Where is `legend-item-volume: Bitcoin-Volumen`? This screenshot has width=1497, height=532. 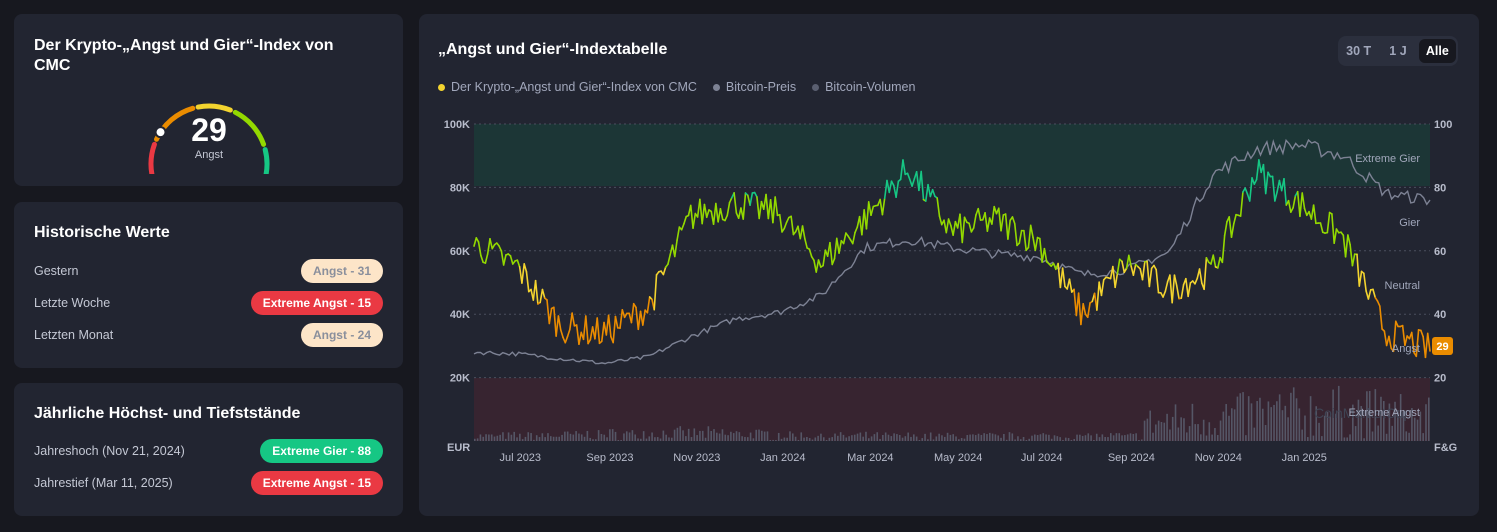
legend-item-volume: Bitcoin-Volumen is located at coordinates (863, 87).